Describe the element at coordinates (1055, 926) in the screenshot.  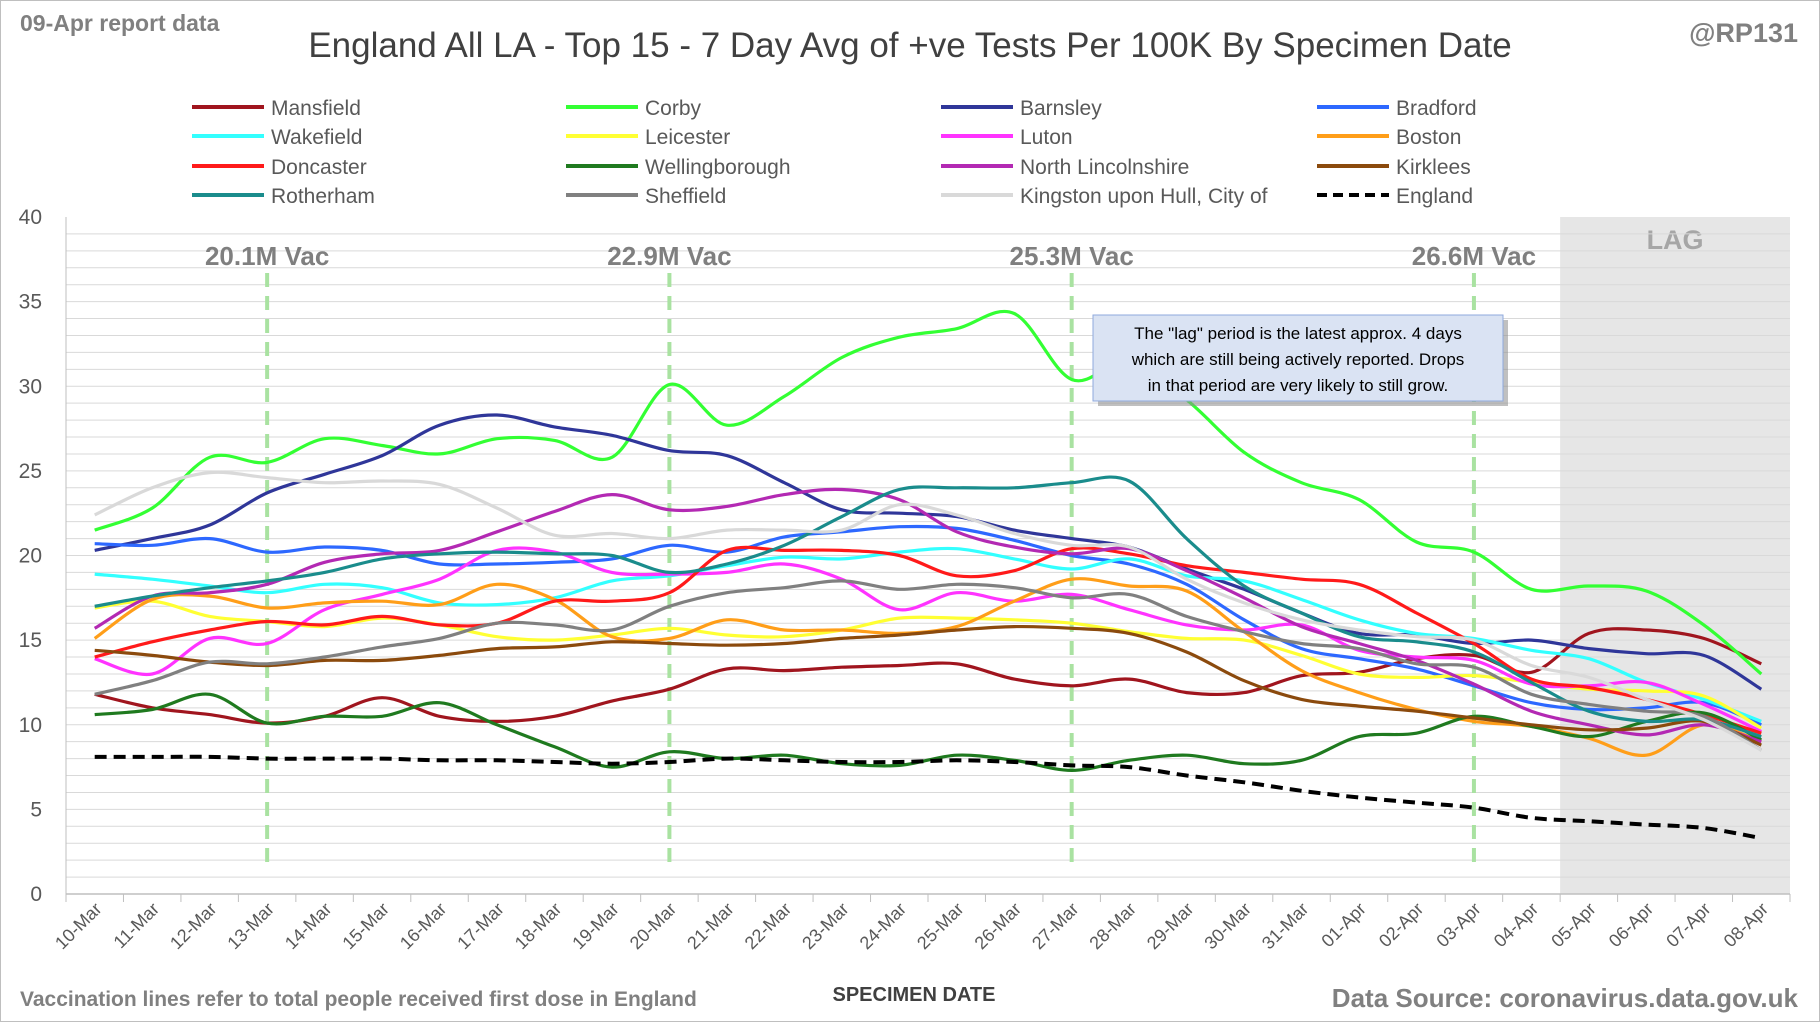
I see `x-tick-label: 27-Mar` at that location.